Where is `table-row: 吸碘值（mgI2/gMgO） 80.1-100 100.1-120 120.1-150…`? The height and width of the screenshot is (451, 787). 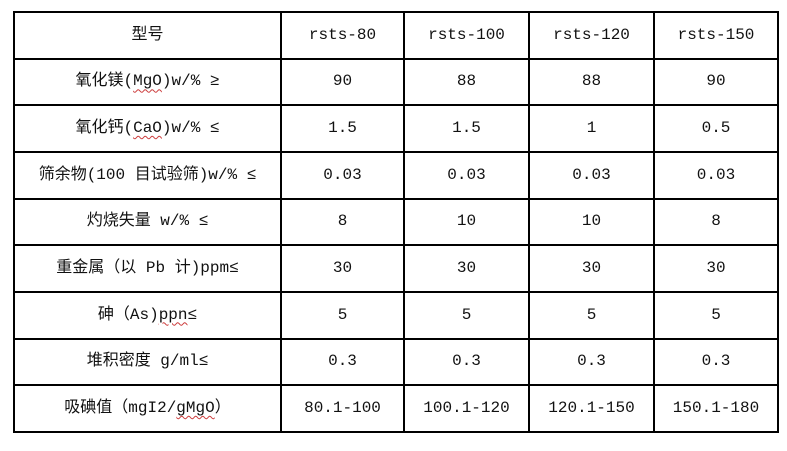
table-row: 吸碘值（mgI2/gMgO） 80.1-100 100.1-120 120.1-150… is located at coordinates (396, 408).